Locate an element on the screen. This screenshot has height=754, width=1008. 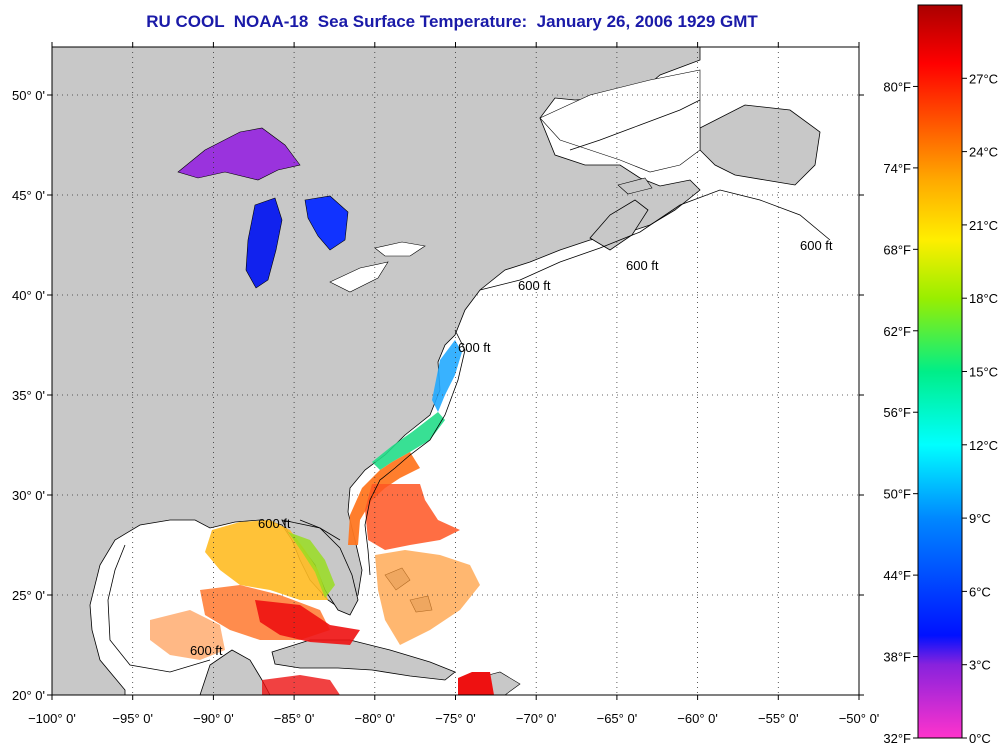
lon-tick-label: −60° 0' is located at coordinates (697, 718).